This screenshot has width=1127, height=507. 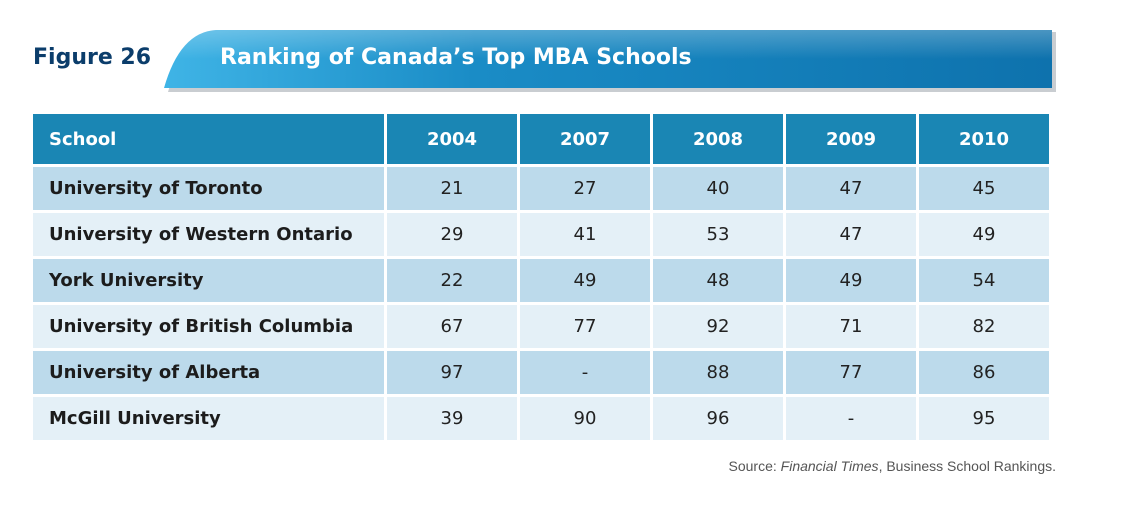 I want to click on rank-cell: 53, so click(x=718, y=234).